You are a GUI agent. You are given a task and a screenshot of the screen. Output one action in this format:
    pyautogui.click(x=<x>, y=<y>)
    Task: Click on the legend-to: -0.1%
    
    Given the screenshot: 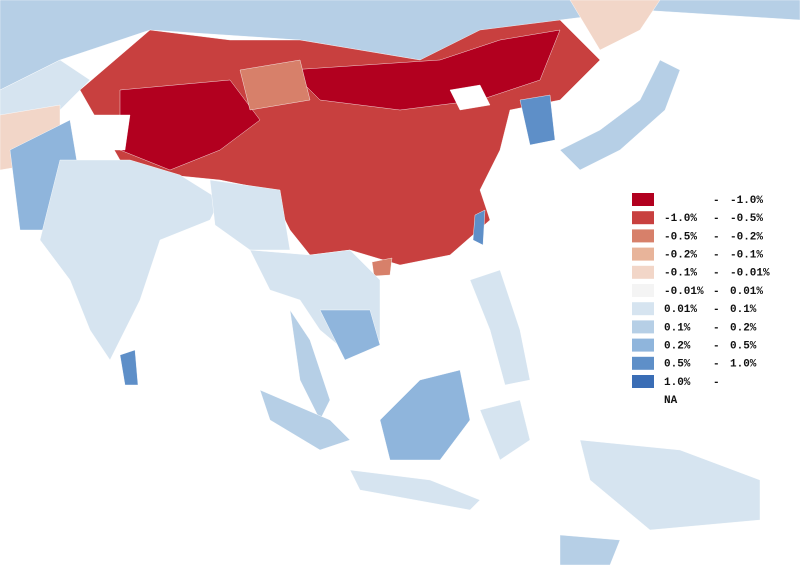 What is the action you would take?
    pyautogui.click(x=746, y=256)
    